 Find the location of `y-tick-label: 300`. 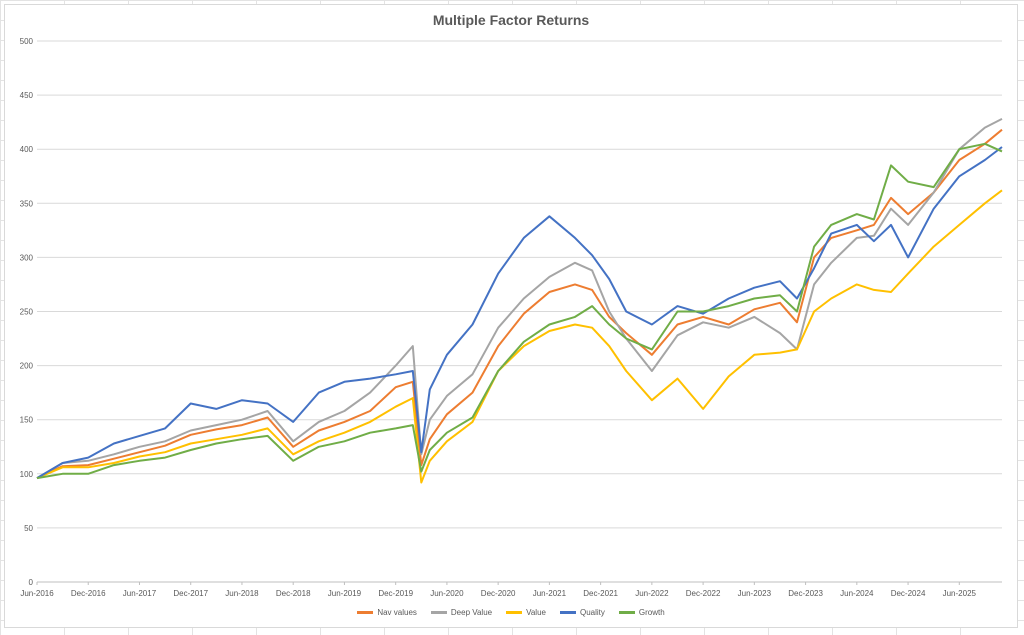

y-tick-label: 300 is located at coordinates (27, 257).